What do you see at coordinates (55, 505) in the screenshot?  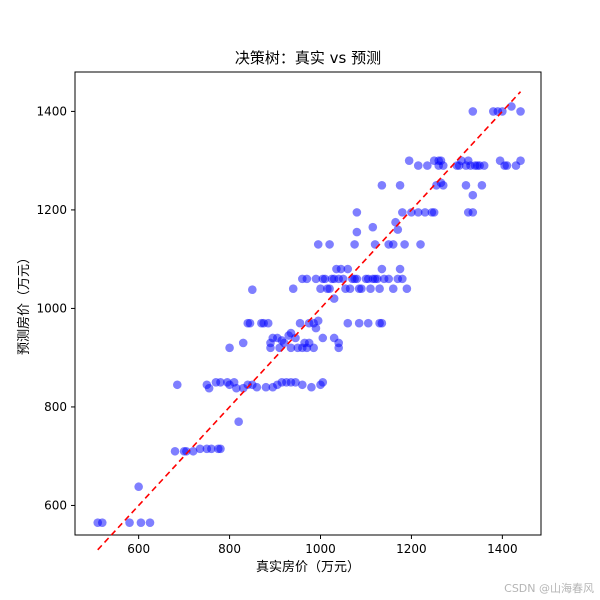 I see `y-tick-label: 600` at bounding box center [55, 505].